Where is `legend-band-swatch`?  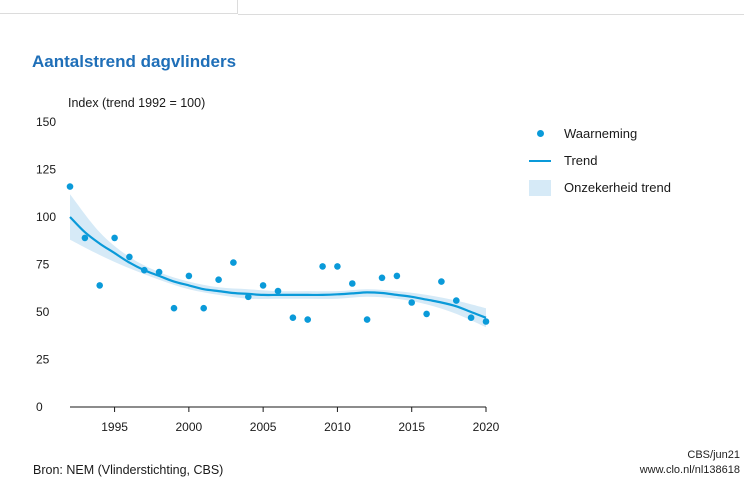 legend-band-swatch is located at coordinates (540, 188).